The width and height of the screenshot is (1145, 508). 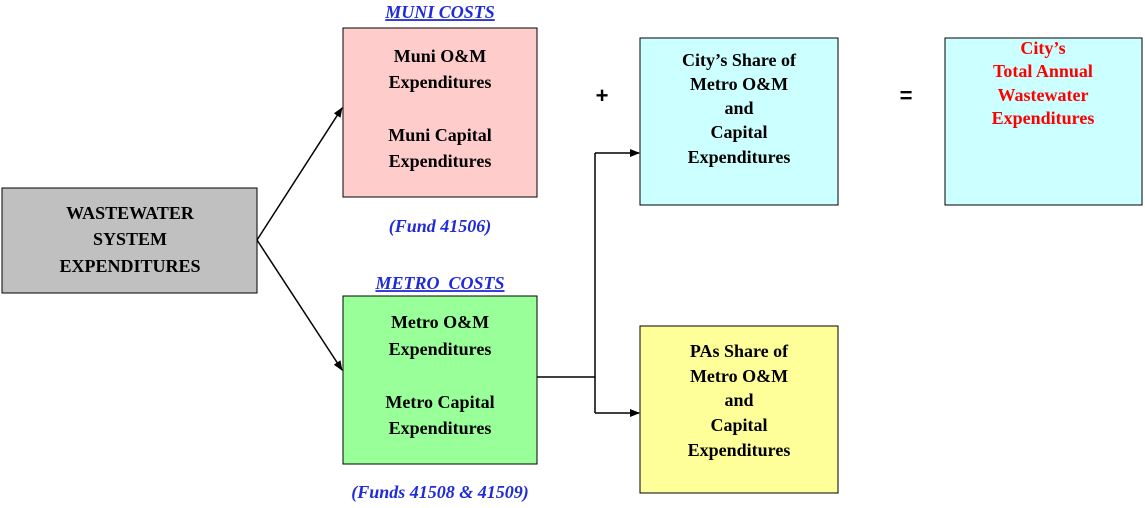 What do you see at coordinates (129, 266) in the screenshot?
I see `node-text: EXPENDITURES` at bounding box center [129, 266].